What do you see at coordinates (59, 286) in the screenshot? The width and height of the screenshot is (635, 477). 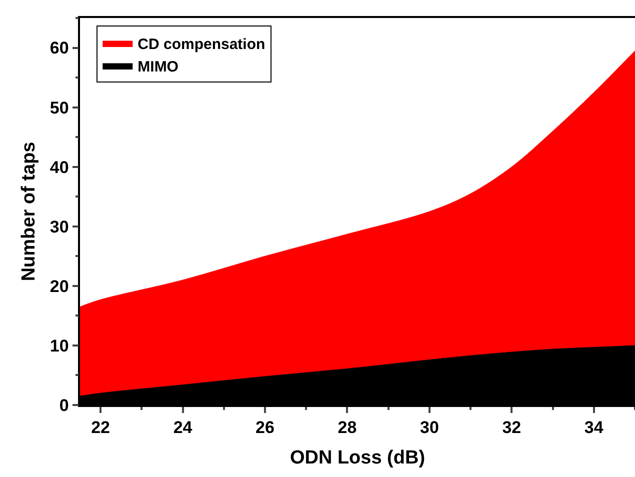 I see `y-tick-label: 20` at bounding box center [59, 286].